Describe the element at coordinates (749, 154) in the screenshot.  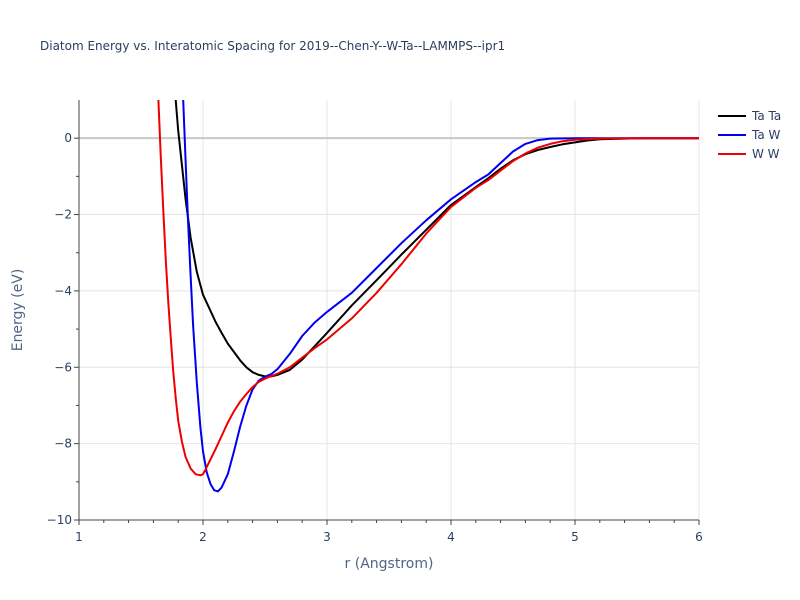
I see `legend-item-w-w: W W` at that location.